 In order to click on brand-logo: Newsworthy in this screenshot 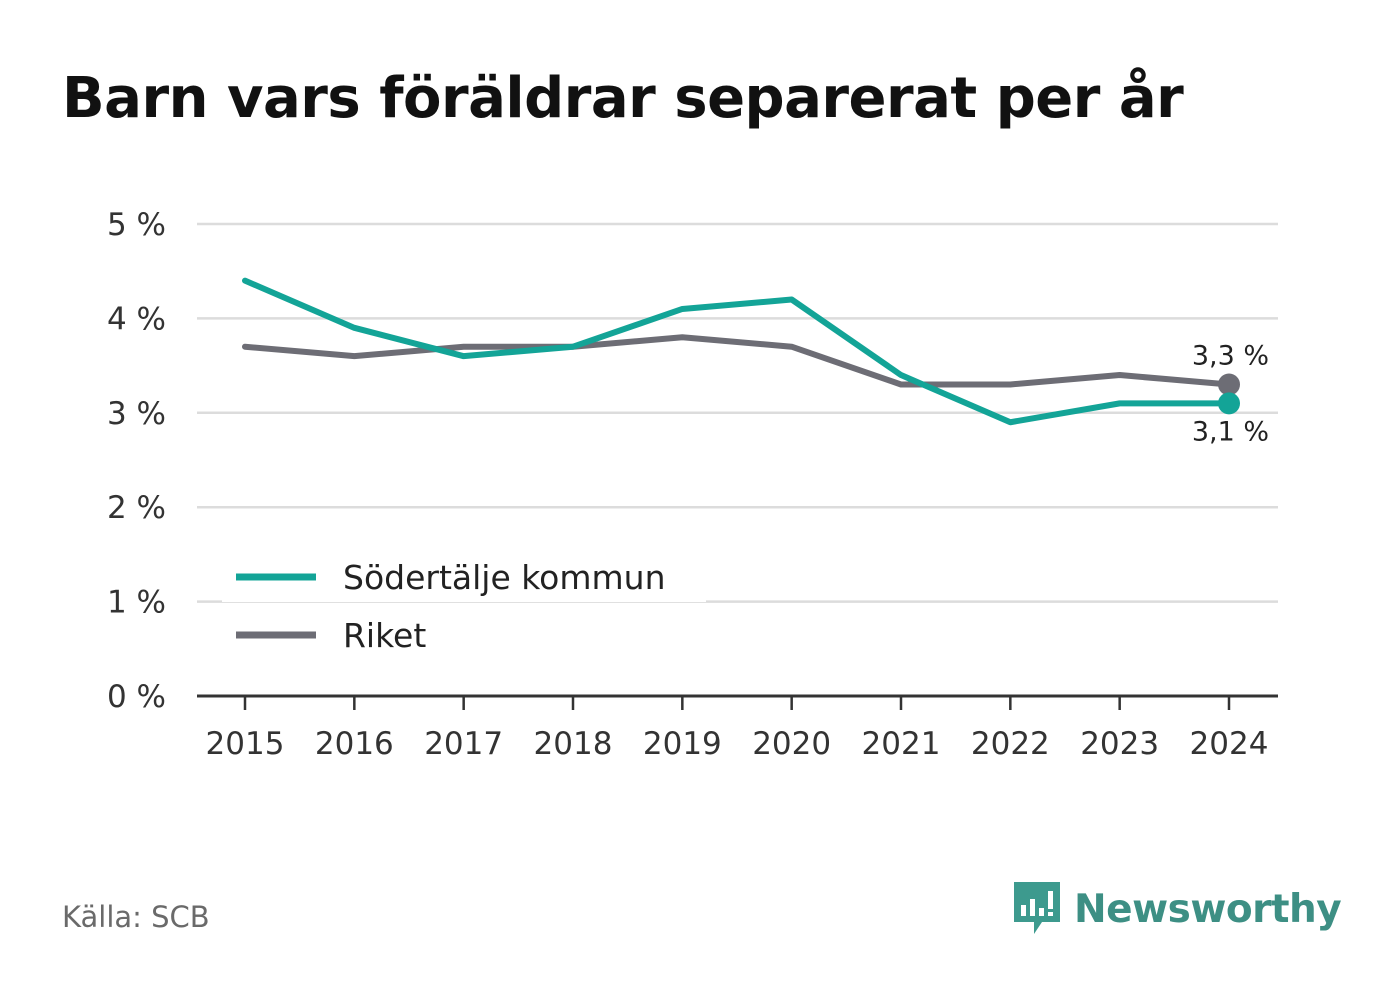, I will do `click(1177, 909)`.